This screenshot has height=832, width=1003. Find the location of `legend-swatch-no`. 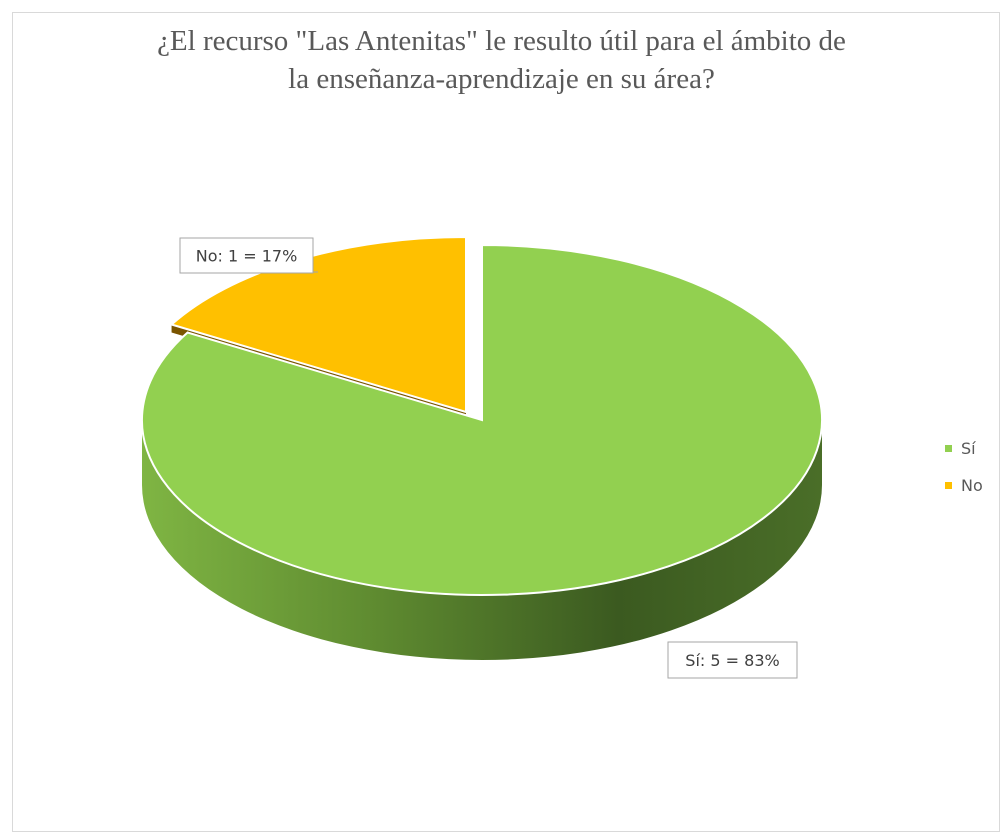

legend-swatch-no is located at coordinates (948, 485).